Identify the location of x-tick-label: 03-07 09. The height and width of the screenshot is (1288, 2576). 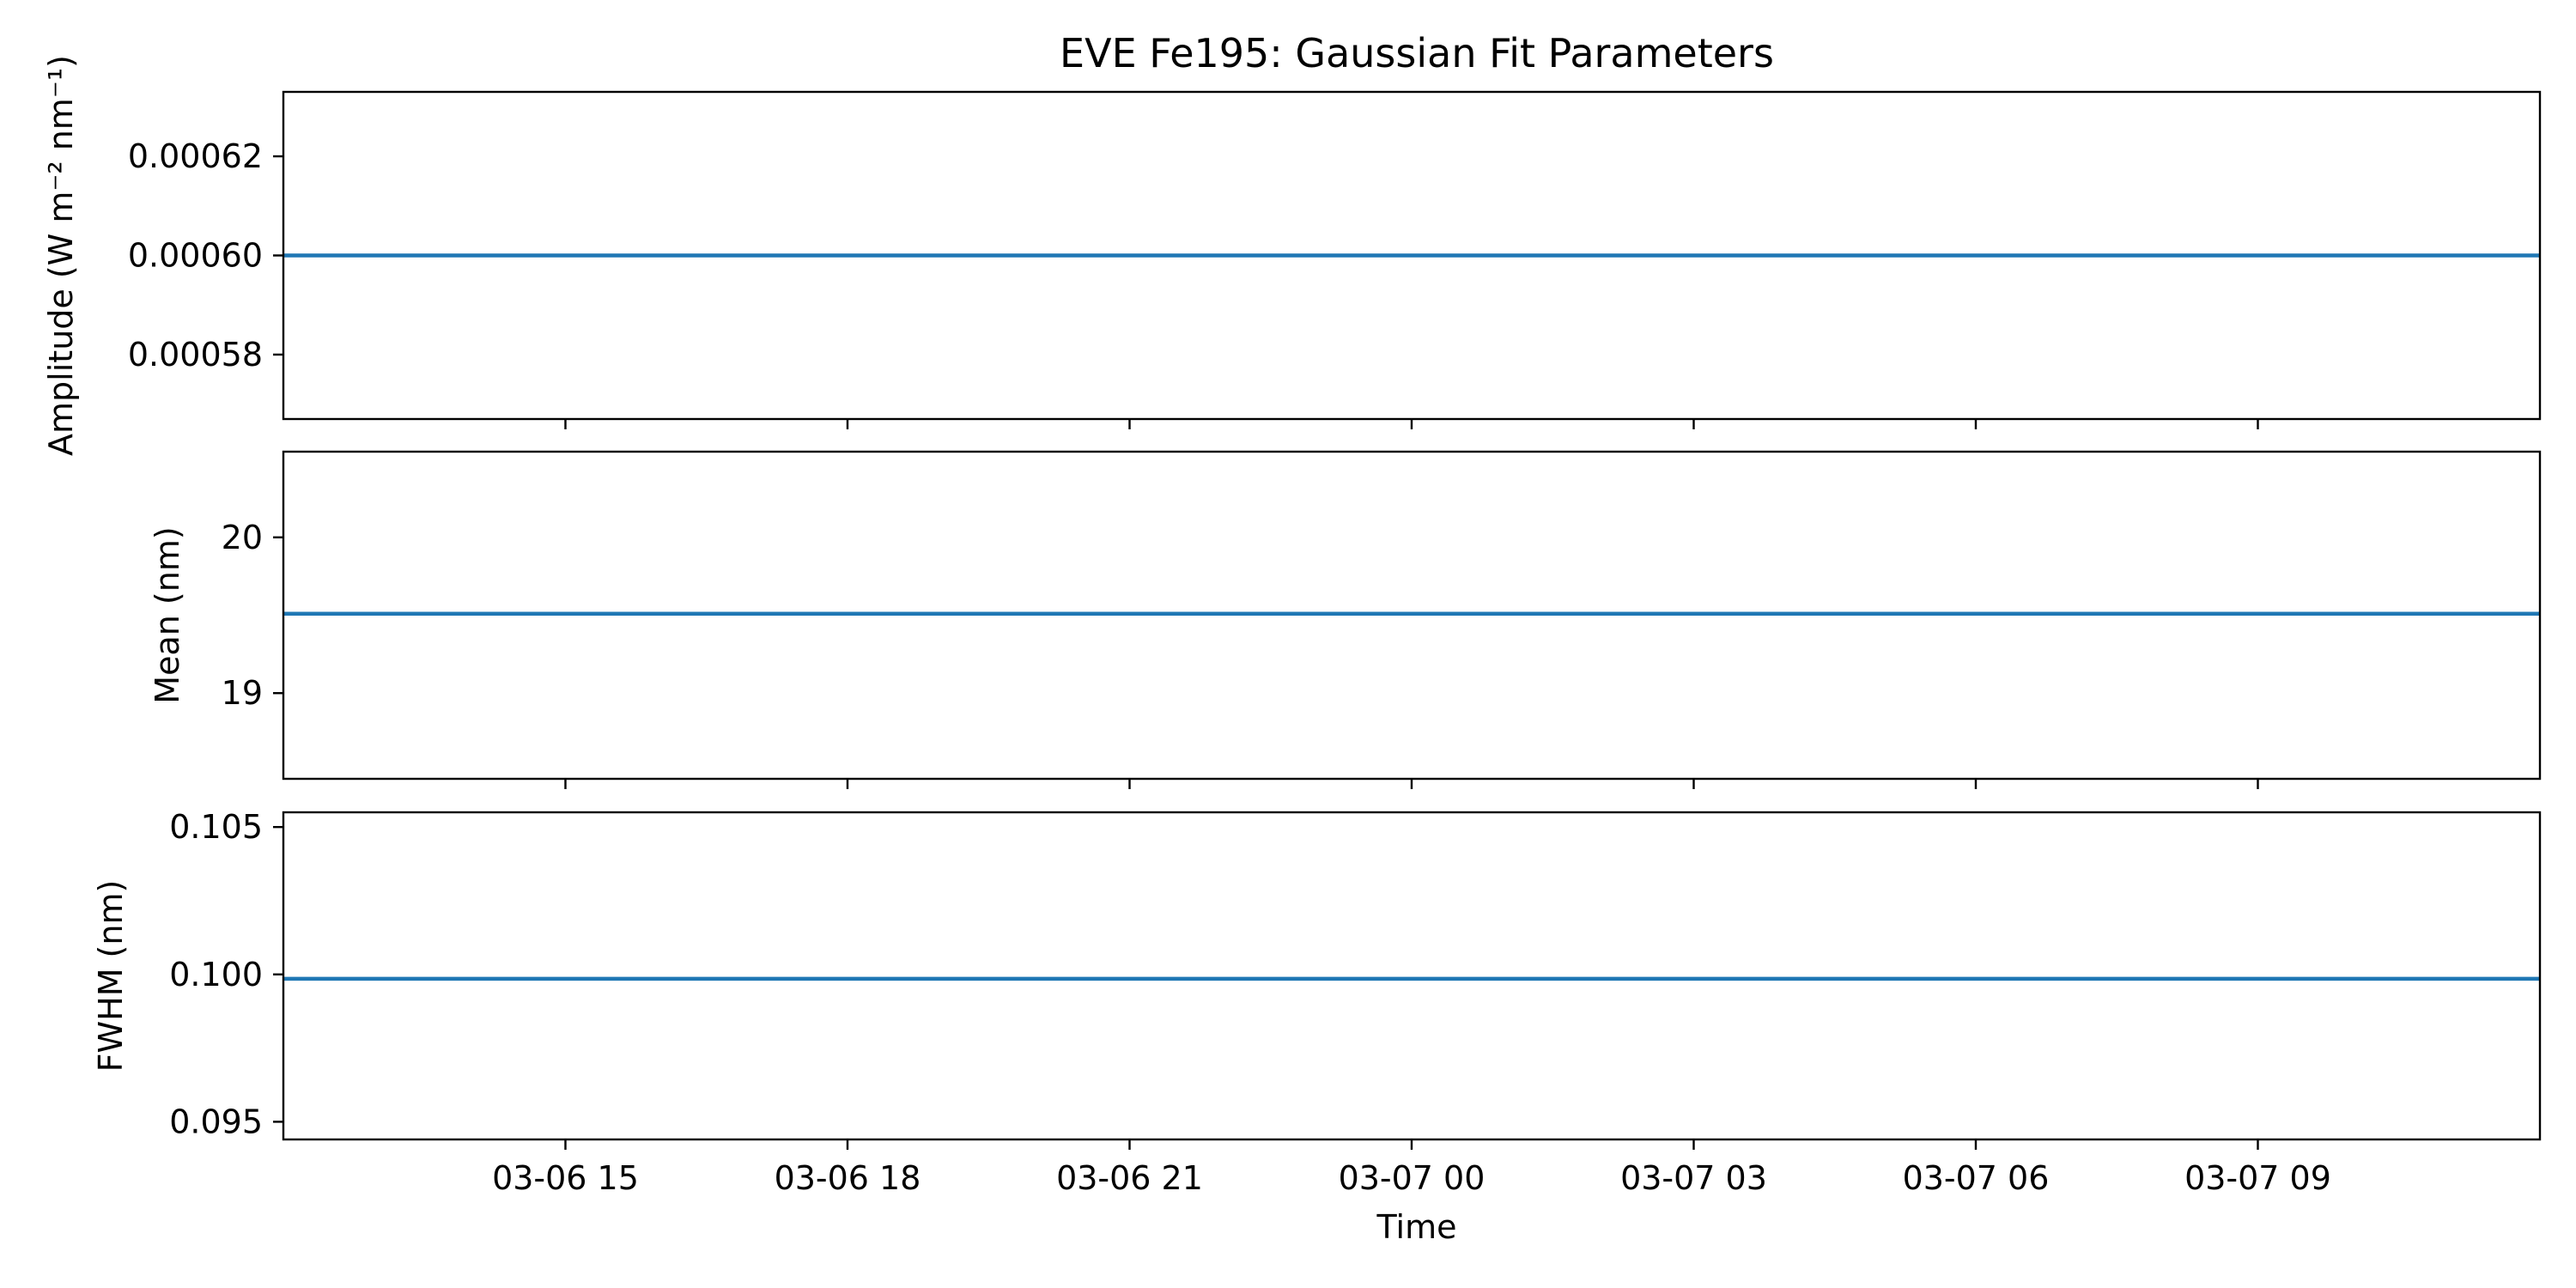
(2258, 1178).